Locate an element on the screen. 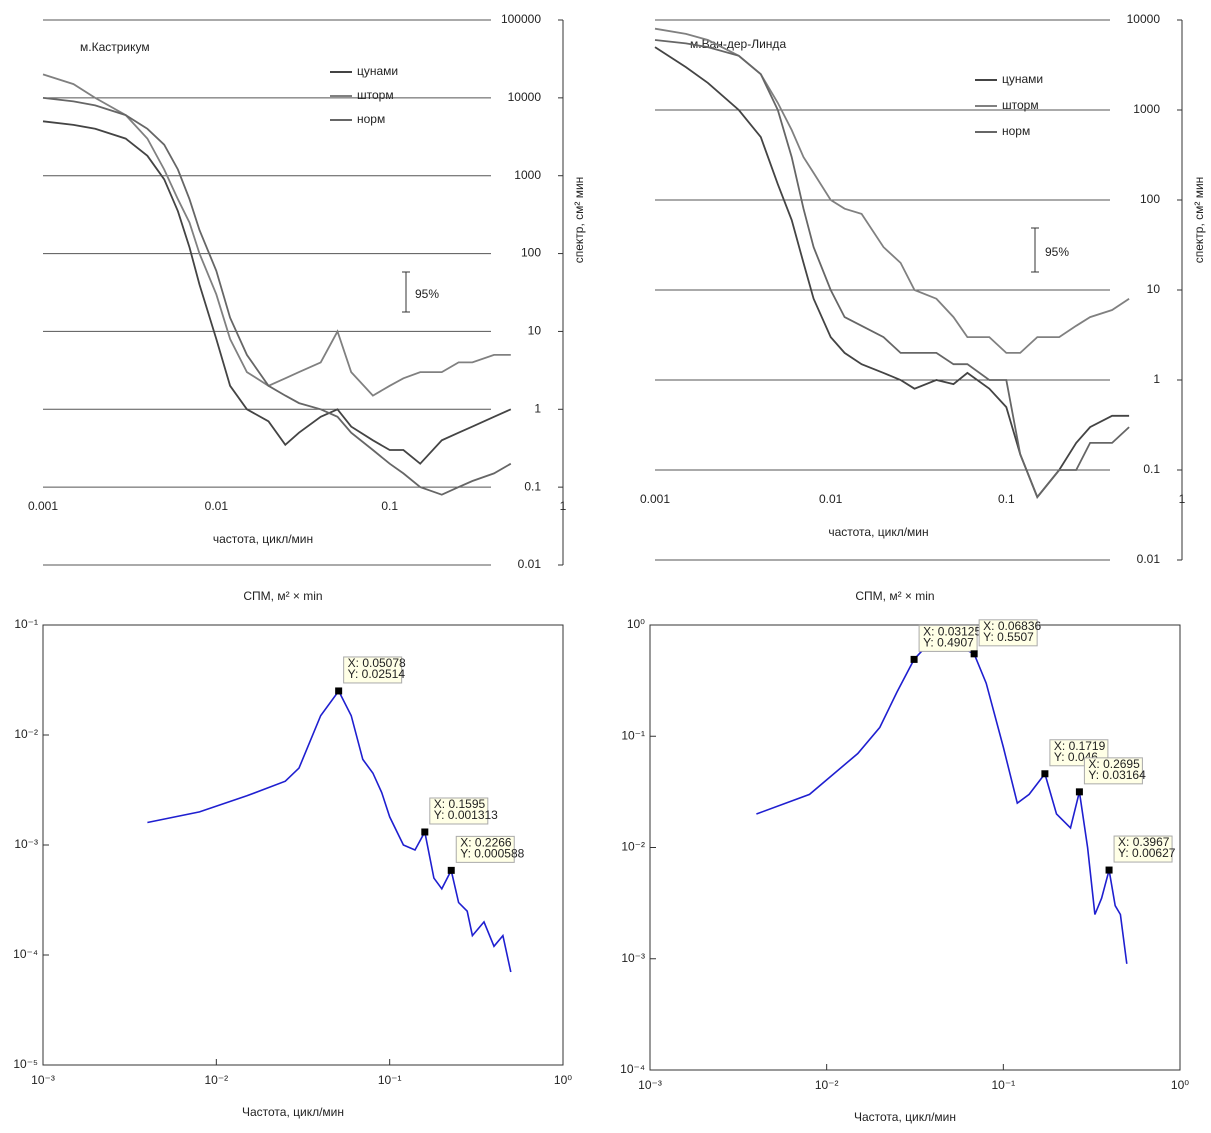 The width and height of the screenshot is (1211, 1133). datatip-x: X: 0.06836 is located at coordinates (1012, 626).